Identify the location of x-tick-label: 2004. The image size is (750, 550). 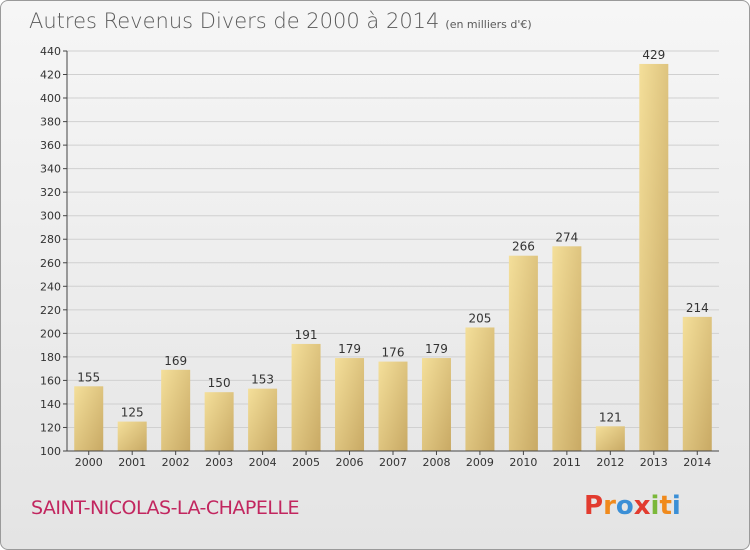
(263, 462).